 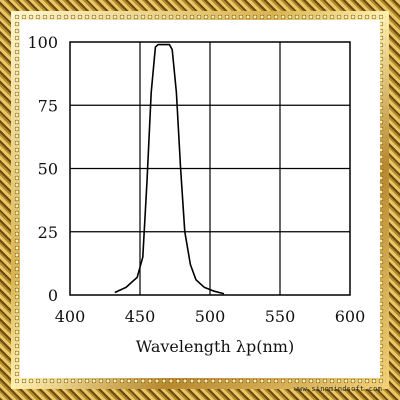 I want to click on y-tick-label: 25, so click(x=48, y=232).